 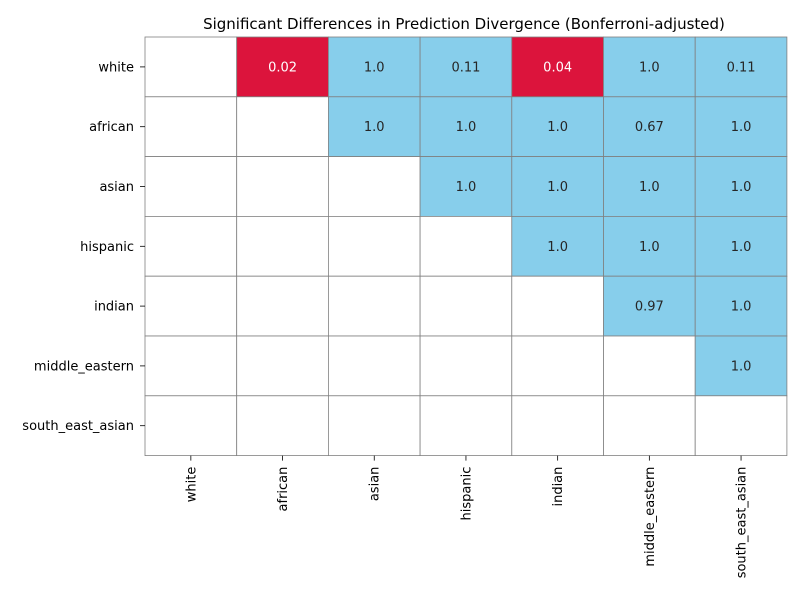 I want to click on heatmap-cell-white-indian, so click(x=557, y=67).